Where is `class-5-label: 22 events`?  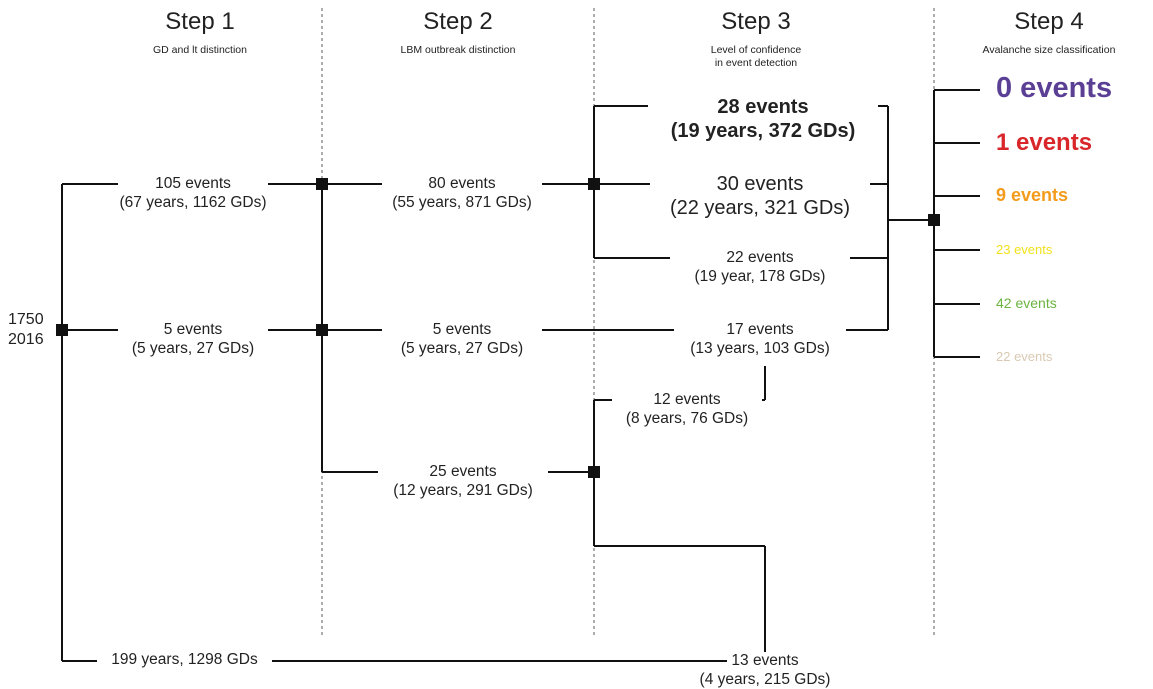 class-5-label: 22 events is located at coordinates (1024, 356).